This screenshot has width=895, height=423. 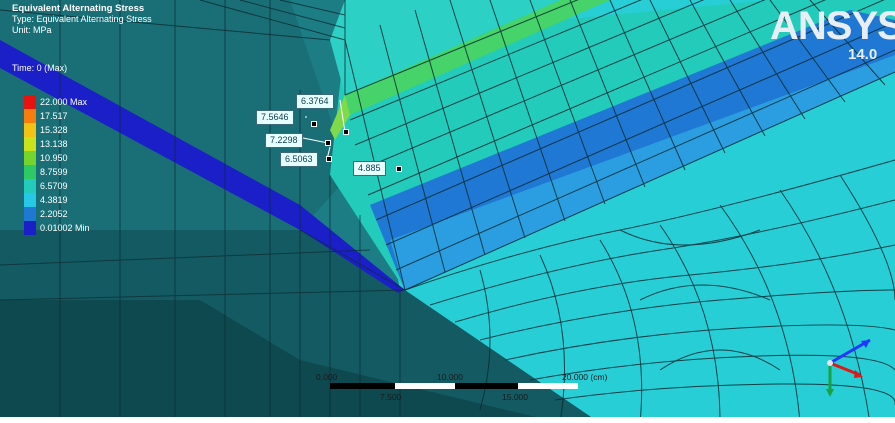 What do you see at coordinates (40, 68) in the screenshot?
I see `result-time: Time: 0 (Max)` at bounding box center [40, 68].